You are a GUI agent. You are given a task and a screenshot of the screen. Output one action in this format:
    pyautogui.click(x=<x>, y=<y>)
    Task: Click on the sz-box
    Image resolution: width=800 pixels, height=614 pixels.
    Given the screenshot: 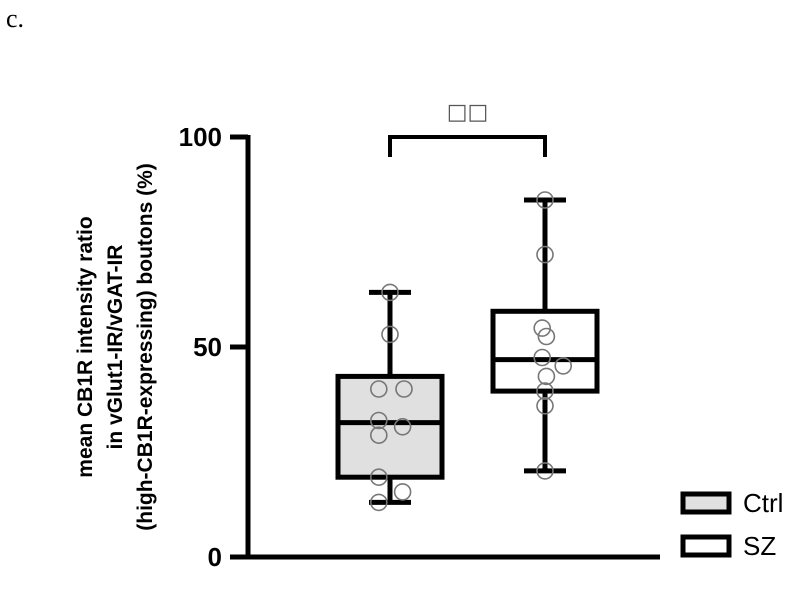 What is the action you would take?
    pyautogui.click(x=545, y=351)
    